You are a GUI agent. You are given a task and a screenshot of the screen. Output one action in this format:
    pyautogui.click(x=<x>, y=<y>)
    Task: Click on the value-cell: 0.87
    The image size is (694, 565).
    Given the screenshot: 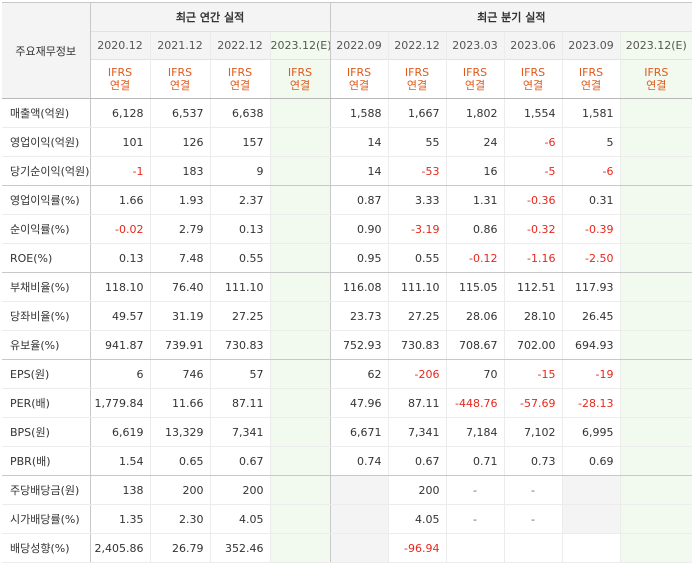 What is the action you would take?
    pyautogui.click(x=359, y=200)
    